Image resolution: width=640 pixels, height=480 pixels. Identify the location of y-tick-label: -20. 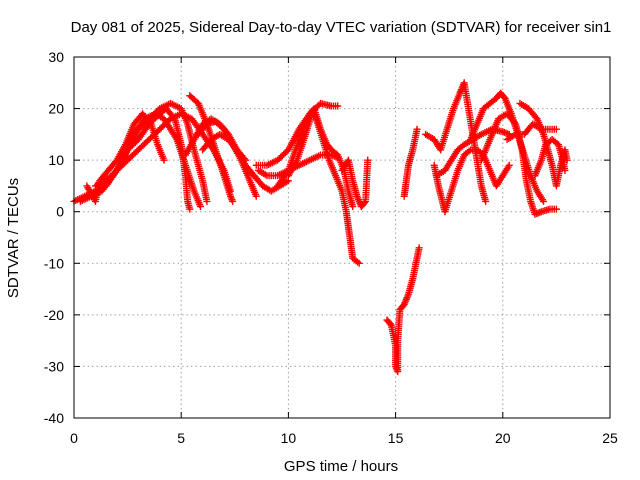
(54, 315).